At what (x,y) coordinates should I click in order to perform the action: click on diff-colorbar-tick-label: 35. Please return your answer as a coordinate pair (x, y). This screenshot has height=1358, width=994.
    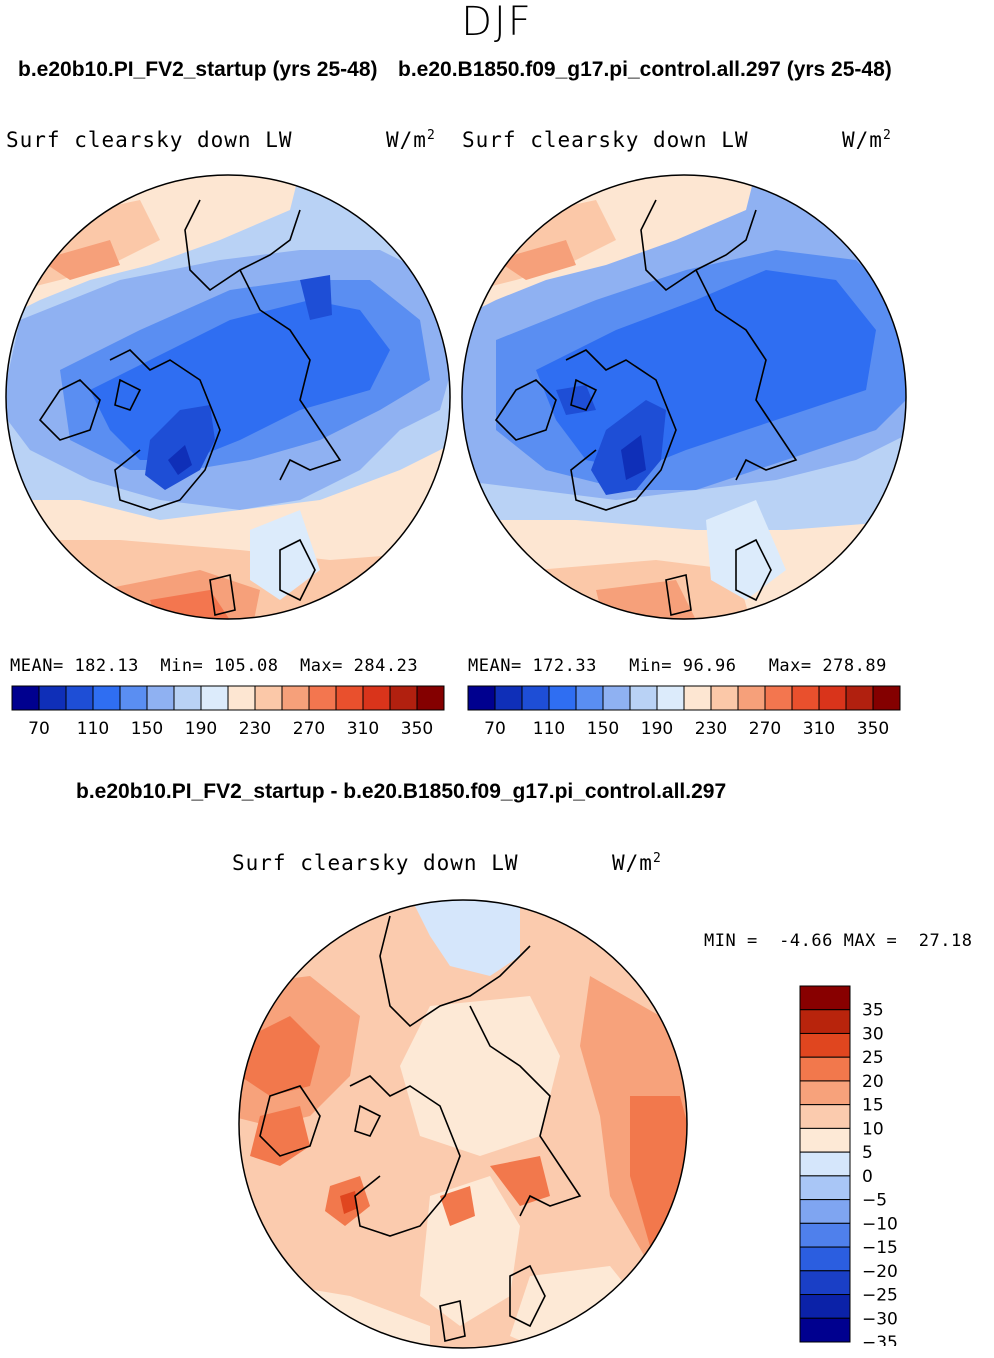
    Looking at the image, I should click on (873, 1011).